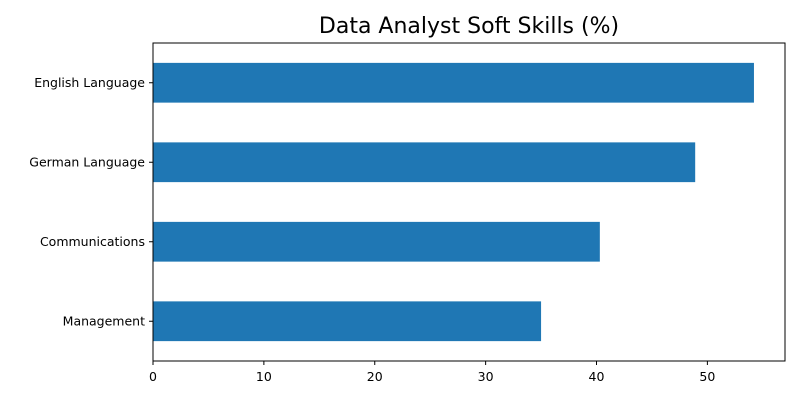  Describe the element at coordinates (375, 376) in the screenshot. I see `x-tick-label: 20` at that location.